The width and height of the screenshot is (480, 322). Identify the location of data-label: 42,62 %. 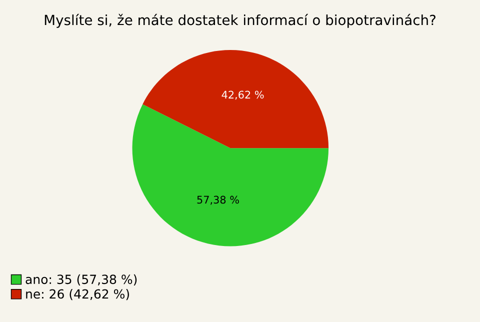
(243, 95).